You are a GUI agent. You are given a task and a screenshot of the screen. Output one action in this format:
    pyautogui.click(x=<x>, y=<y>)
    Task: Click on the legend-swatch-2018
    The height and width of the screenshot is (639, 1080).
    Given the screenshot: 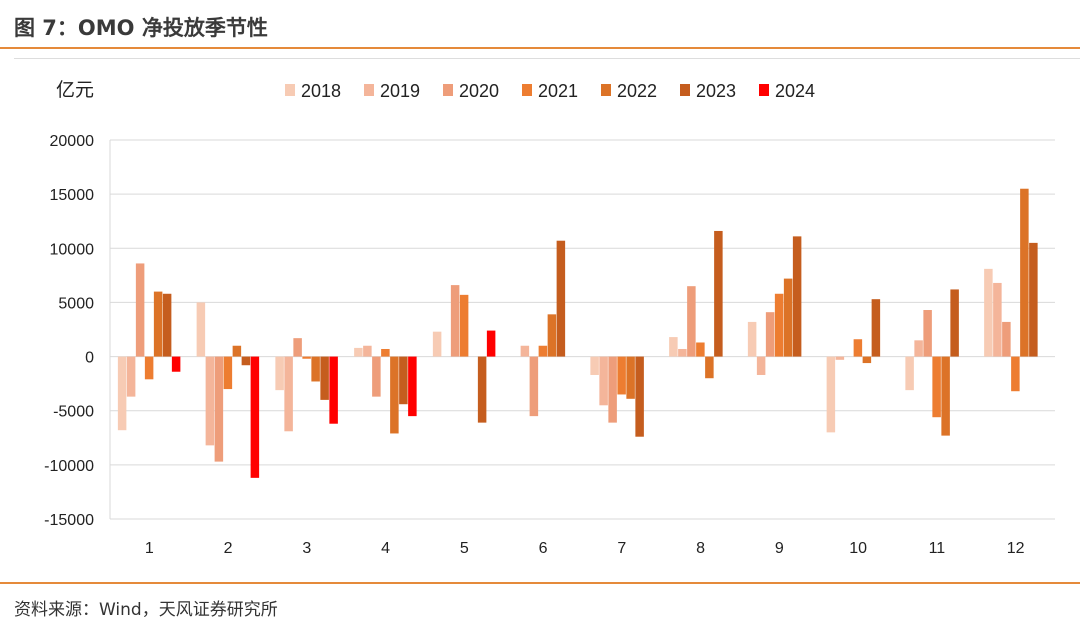 What is the action you would take?
    pyautogui.click(x=290, y=90)
    